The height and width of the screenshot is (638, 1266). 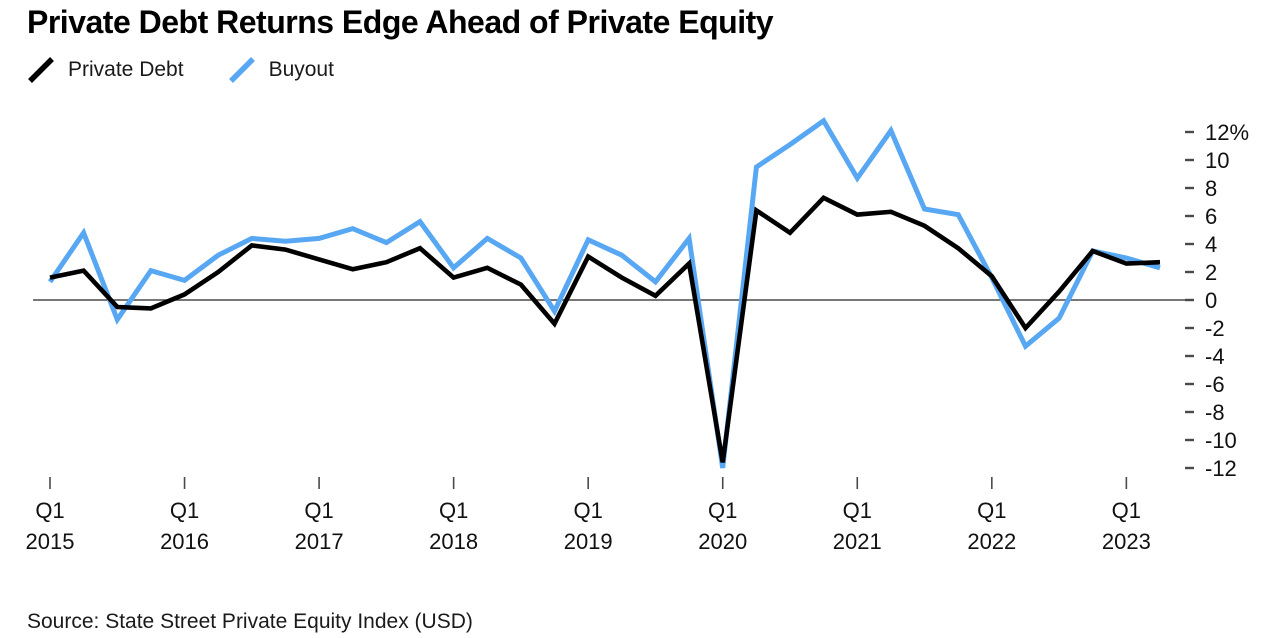 What do you see at coordinates (301, 69) in the screenshot?
I see `legend-label-buyout: Buyout` at bounding box center [301, 69].